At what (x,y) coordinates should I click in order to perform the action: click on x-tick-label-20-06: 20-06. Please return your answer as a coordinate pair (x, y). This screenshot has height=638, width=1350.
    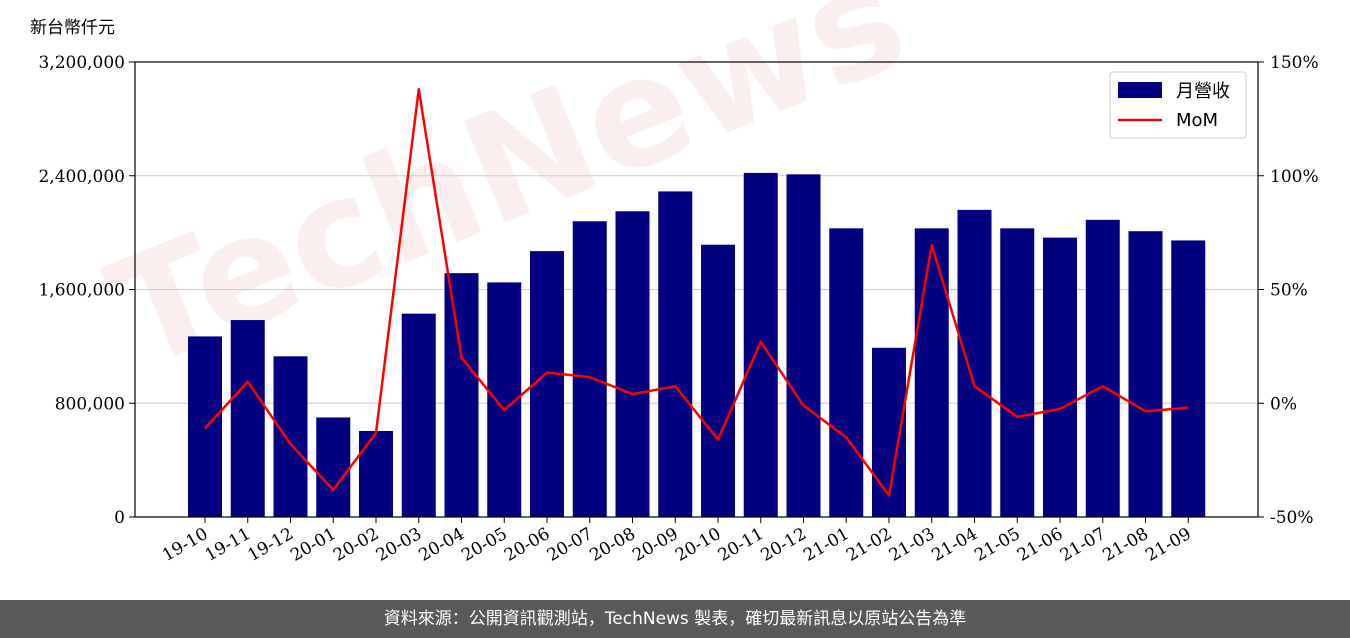
    Looking at the image, I should click on (527, 545).